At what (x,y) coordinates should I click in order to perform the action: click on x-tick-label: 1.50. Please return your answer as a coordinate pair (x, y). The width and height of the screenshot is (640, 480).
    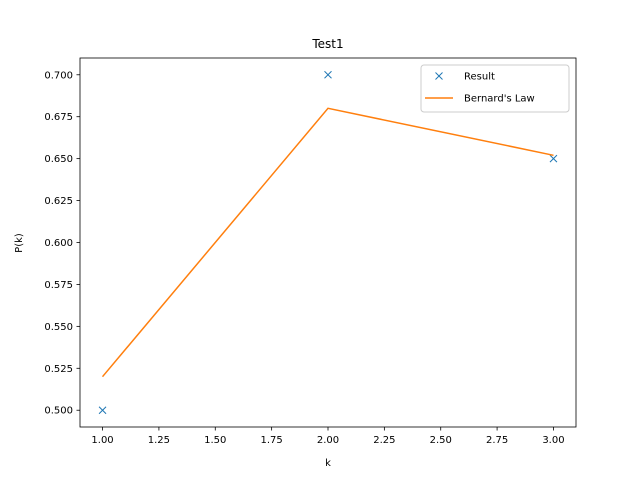
    Looking at the image, I should click on (215, 440).